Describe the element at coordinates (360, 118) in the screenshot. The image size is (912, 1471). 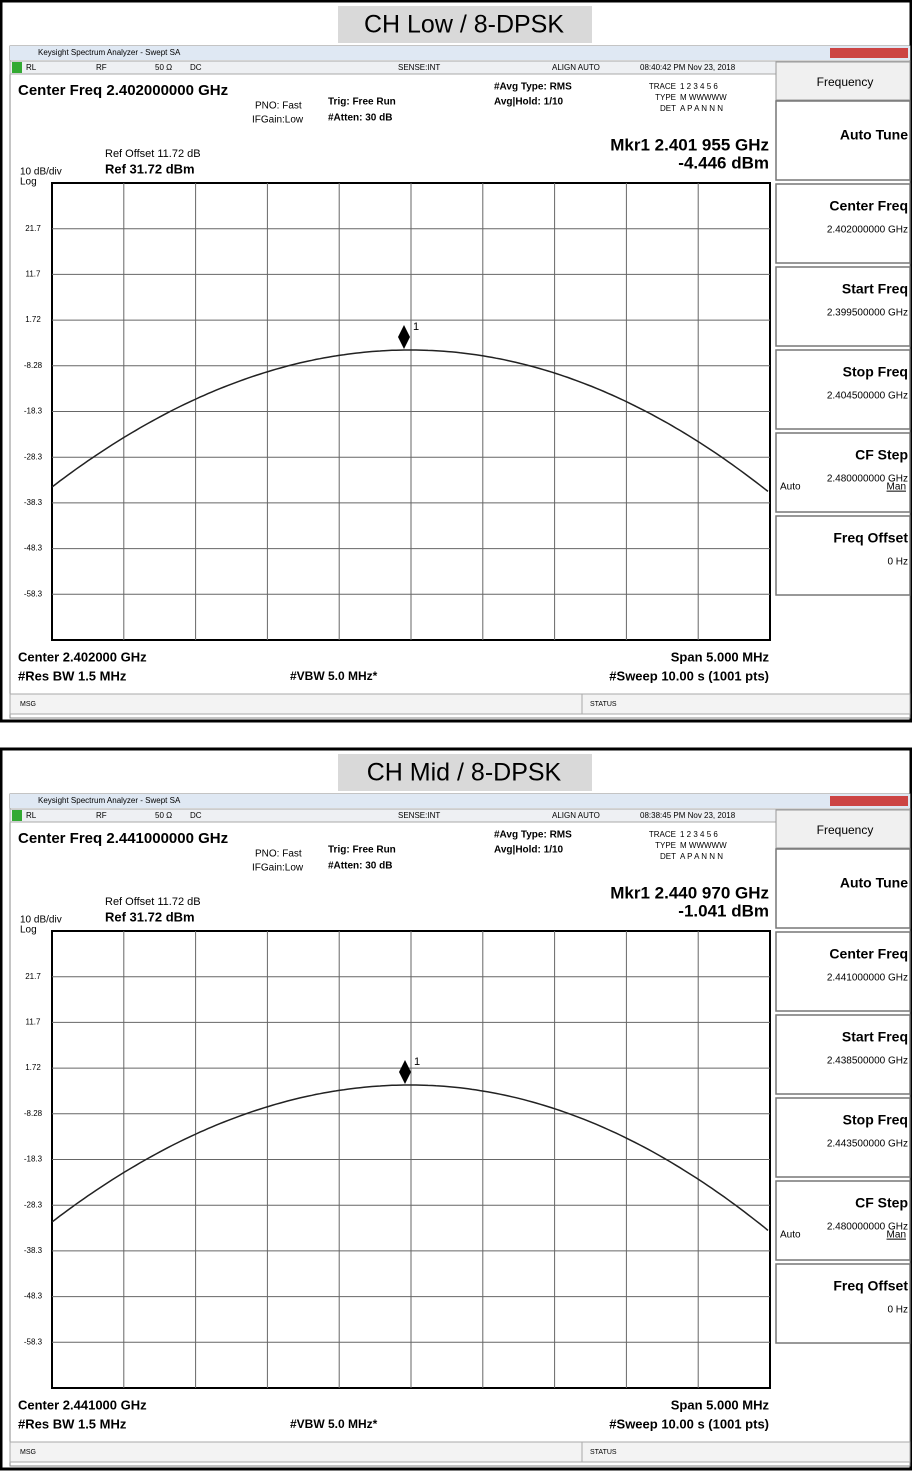
I see `setting: #Atten: 30 dB` at that location.